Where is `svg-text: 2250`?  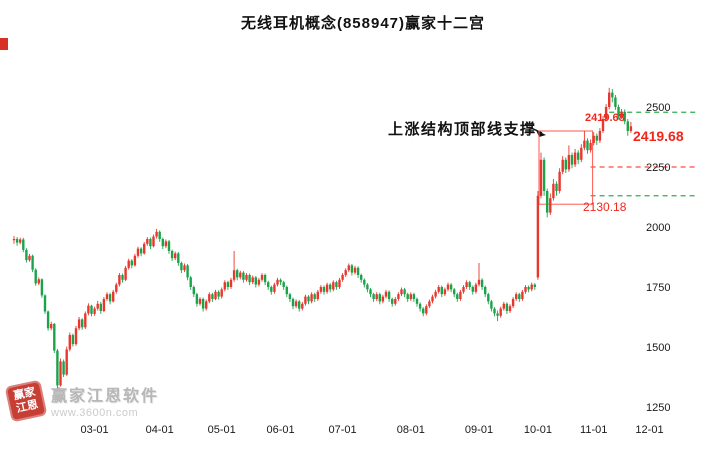 svg-text: 2250 is located at coordinates (658, 168).